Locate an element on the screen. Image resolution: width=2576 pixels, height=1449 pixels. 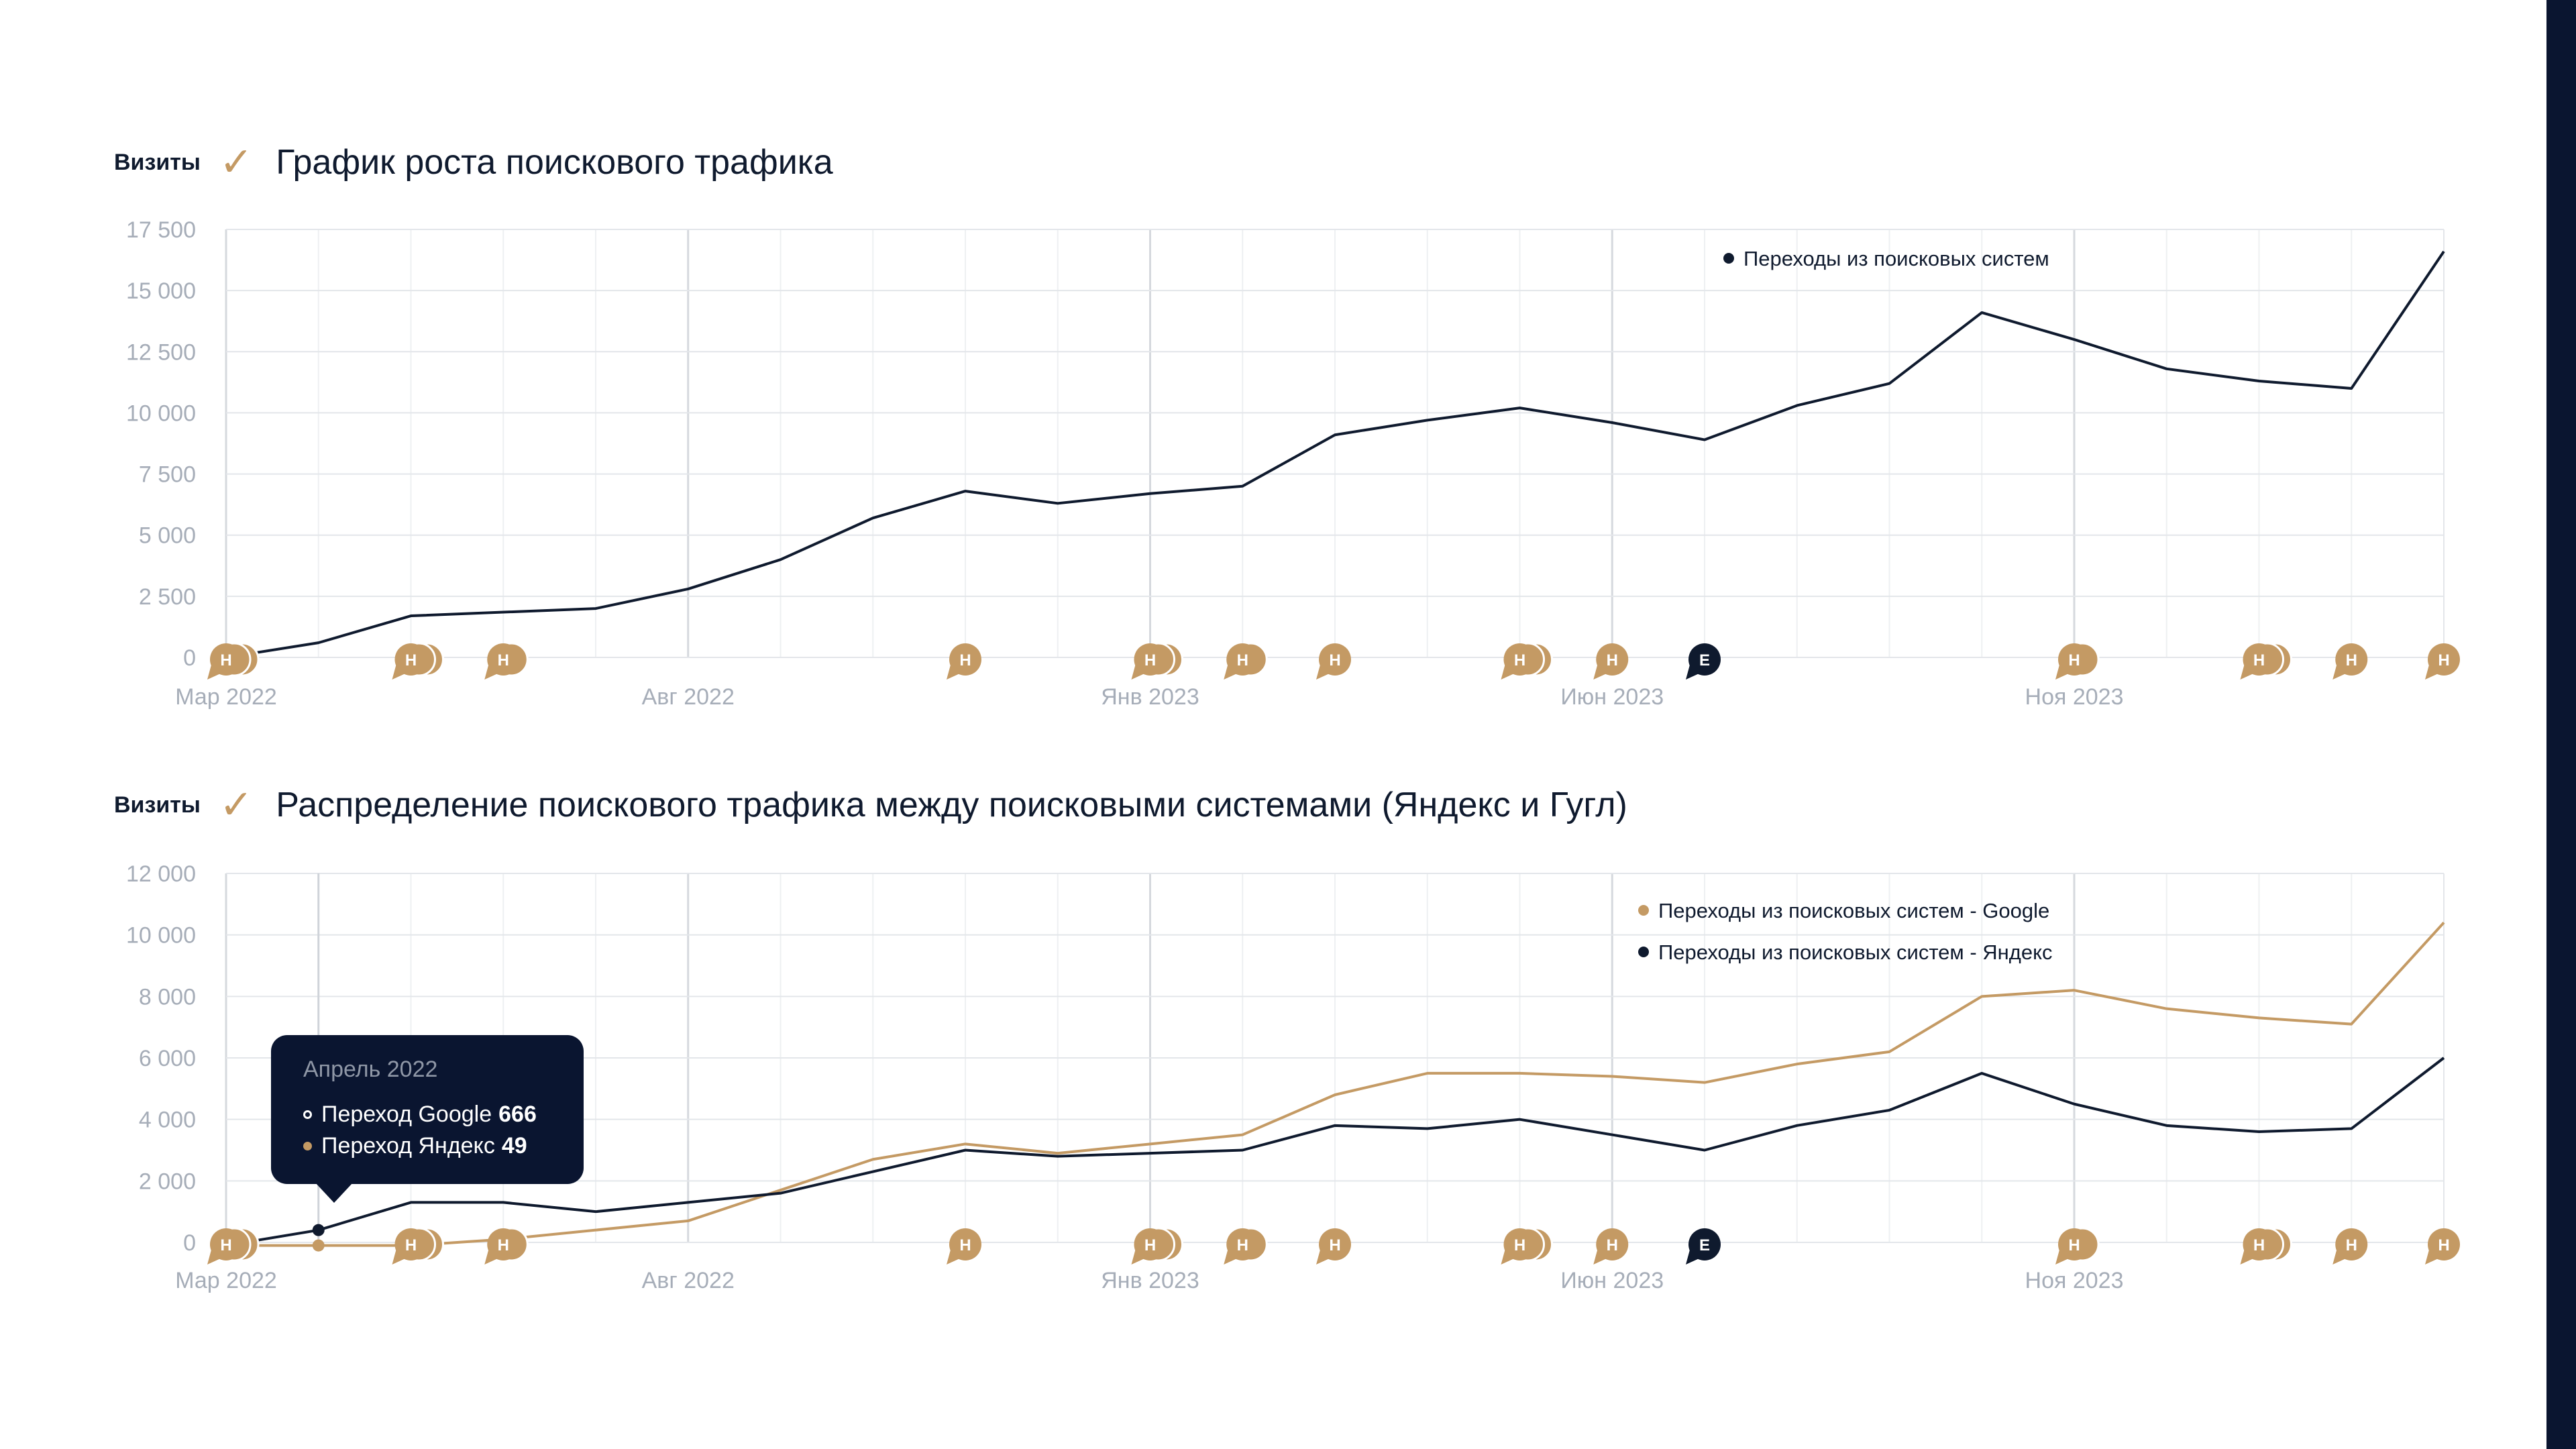
chart1-metric-label: Визиты is located at coordinates (157, 162).